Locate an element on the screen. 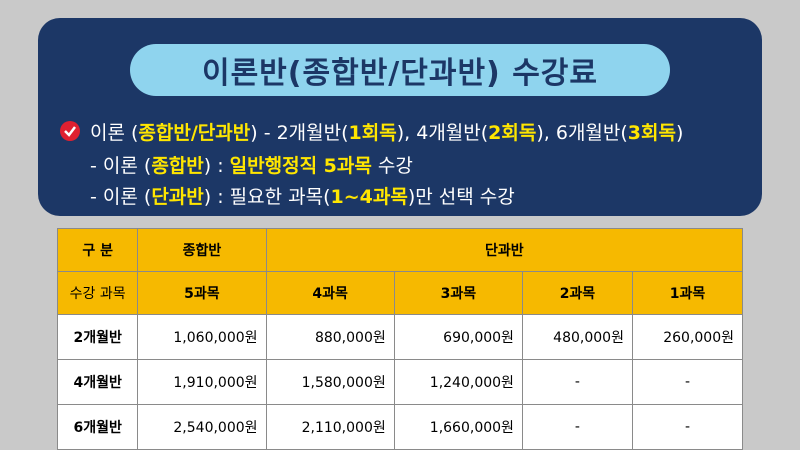  body-row: 6개월반 2,540,000원 2,110,000원 1,660,000원 - - is located at coordinates (400, 427).